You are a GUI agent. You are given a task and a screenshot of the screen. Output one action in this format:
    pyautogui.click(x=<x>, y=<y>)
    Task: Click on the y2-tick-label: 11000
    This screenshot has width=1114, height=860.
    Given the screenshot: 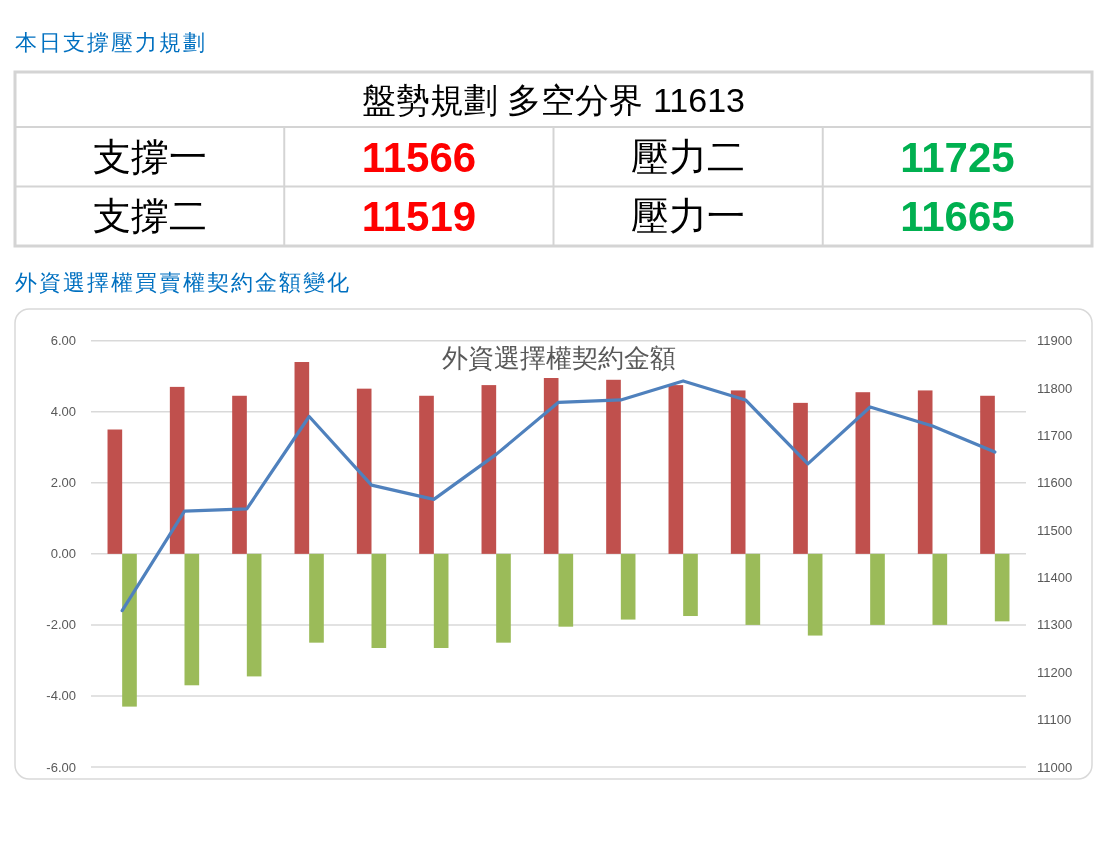 What is the action you would take?
    pyautogui.click(x=1055, y=767)
    